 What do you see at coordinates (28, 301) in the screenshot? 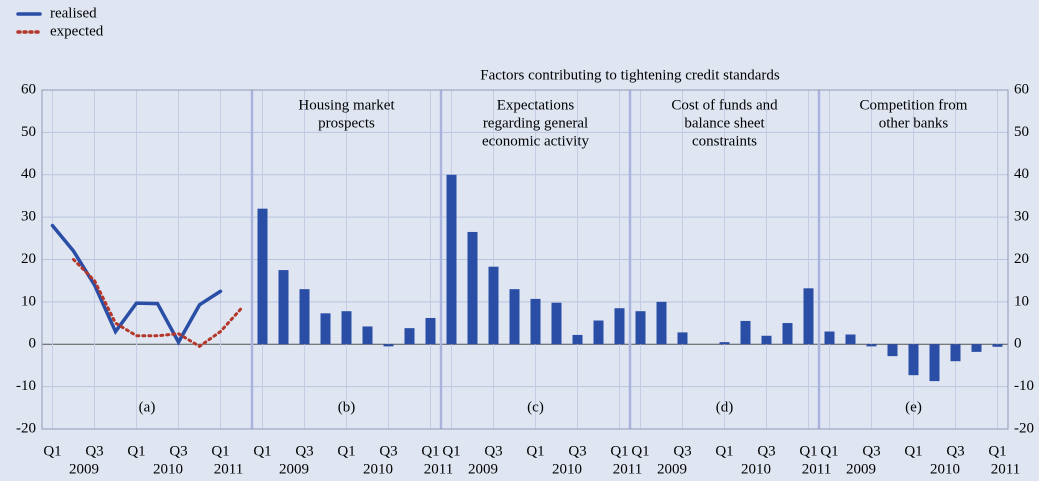
I see `y-tick-label: 10` at bounding box center [28, 301].